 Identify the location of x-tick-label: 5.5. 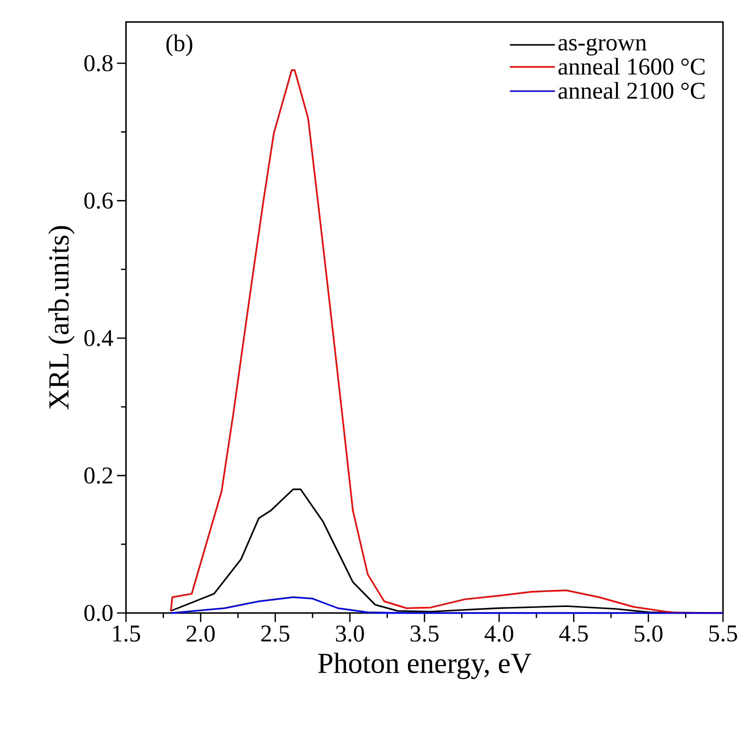
(723, 634).